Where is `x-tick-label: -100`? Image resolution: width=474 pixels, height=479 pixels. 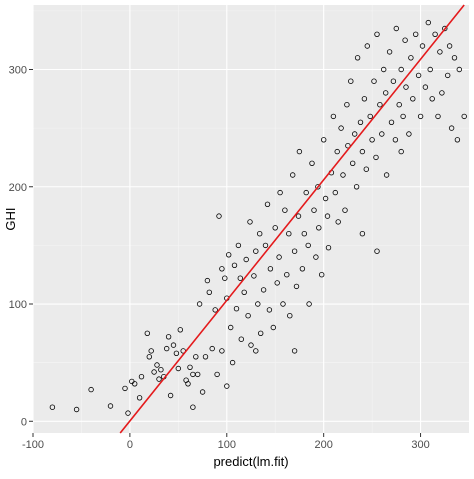
x-tick-label: -100 is located at coordinates (33, 445).